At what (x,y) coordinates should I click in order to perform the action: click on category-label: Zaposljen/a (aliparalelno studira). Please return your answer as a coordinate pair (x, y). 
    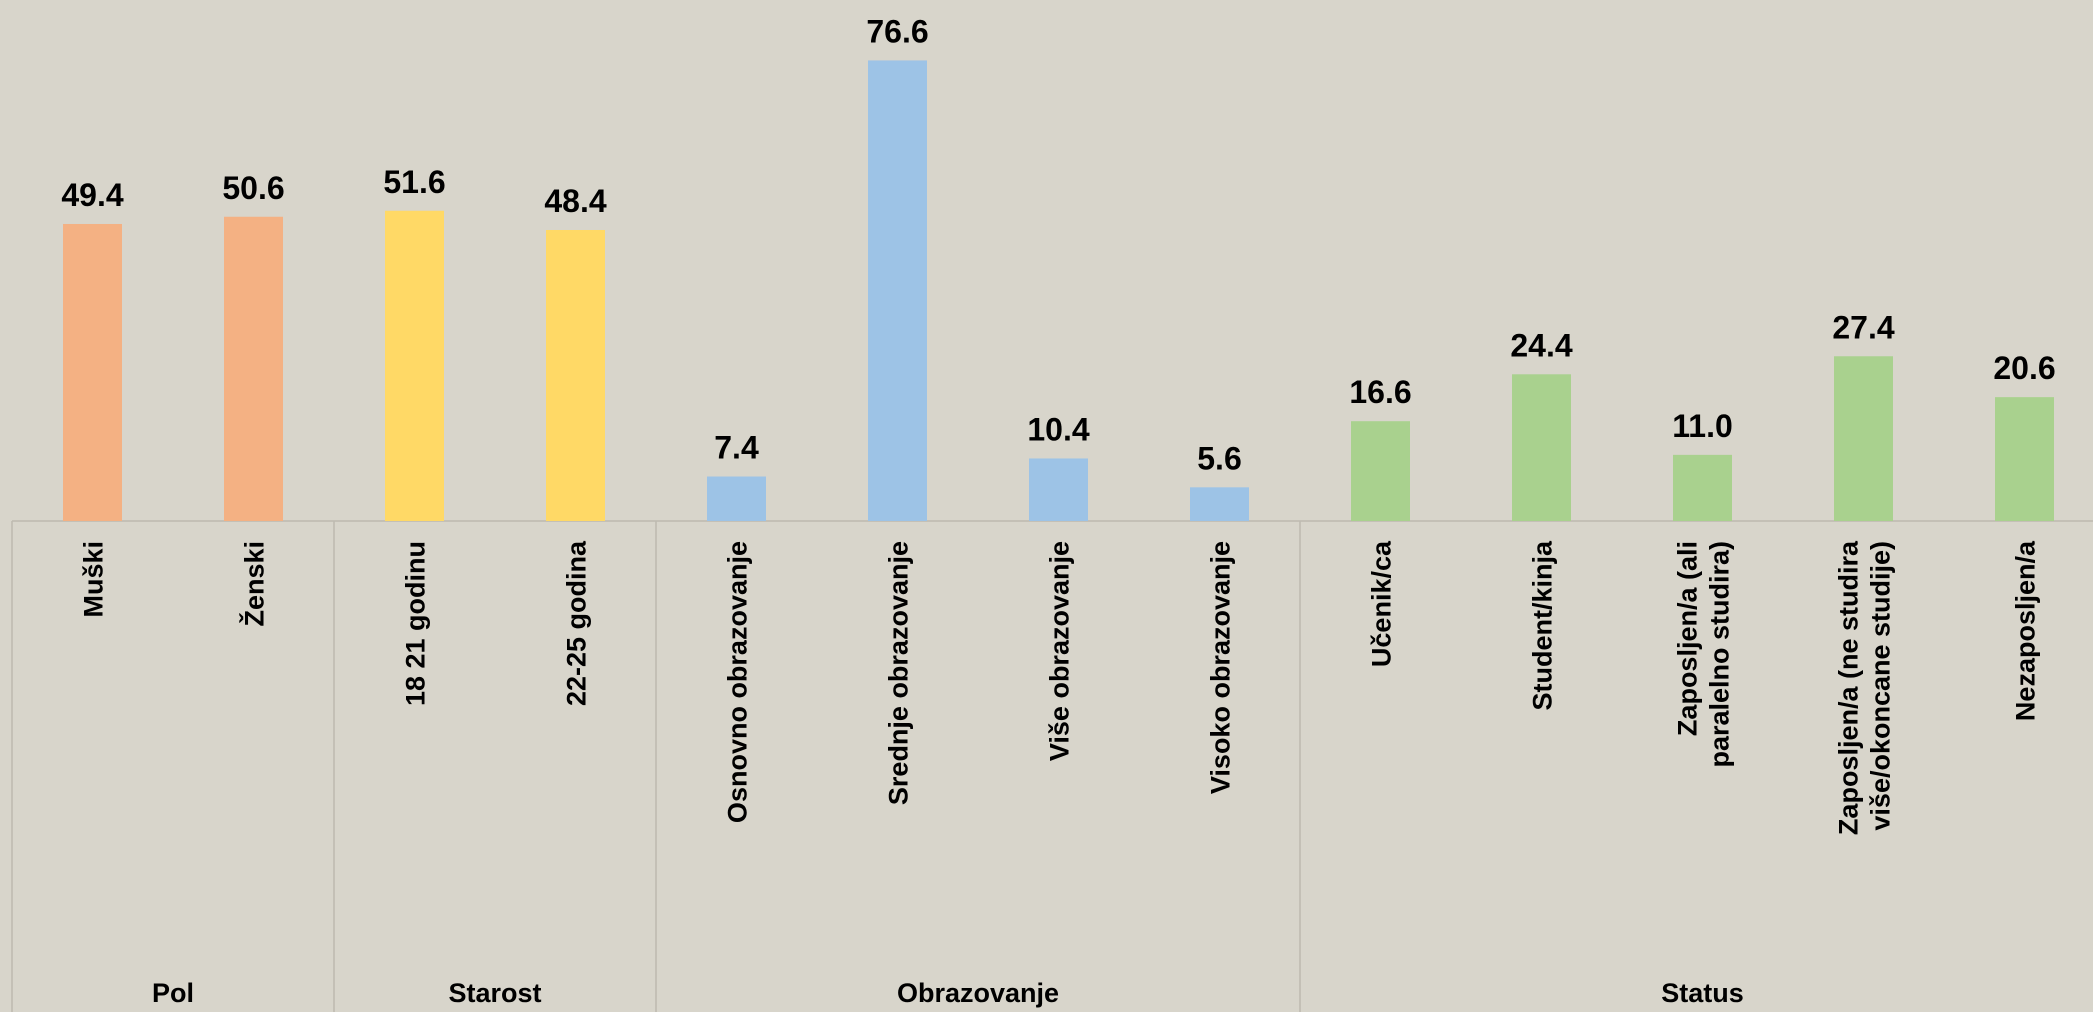
    Looking at the image, I should click on (1704, 654).